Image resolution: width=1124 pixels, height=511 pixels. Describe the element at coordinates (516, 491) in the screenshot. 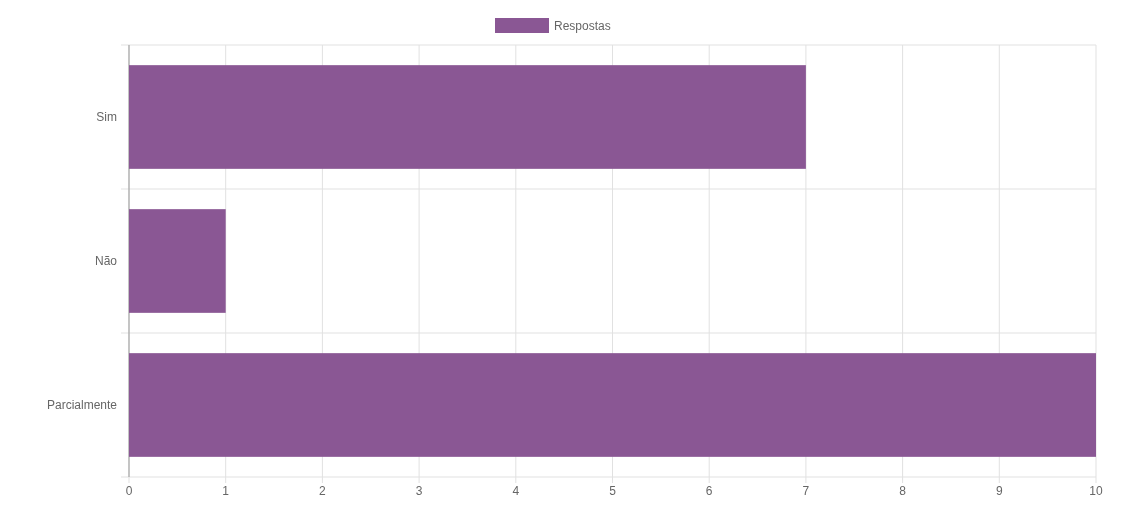

I see `x-tick-label: 4` at that location.